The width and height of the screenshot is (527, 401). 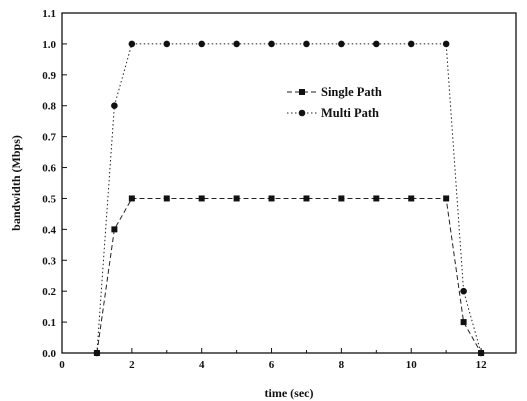 What do you see at coordinates (350, 113) in the screenshot?
I see `legend-label-multi-path: Multi Path` at bounding box center [350, 113].